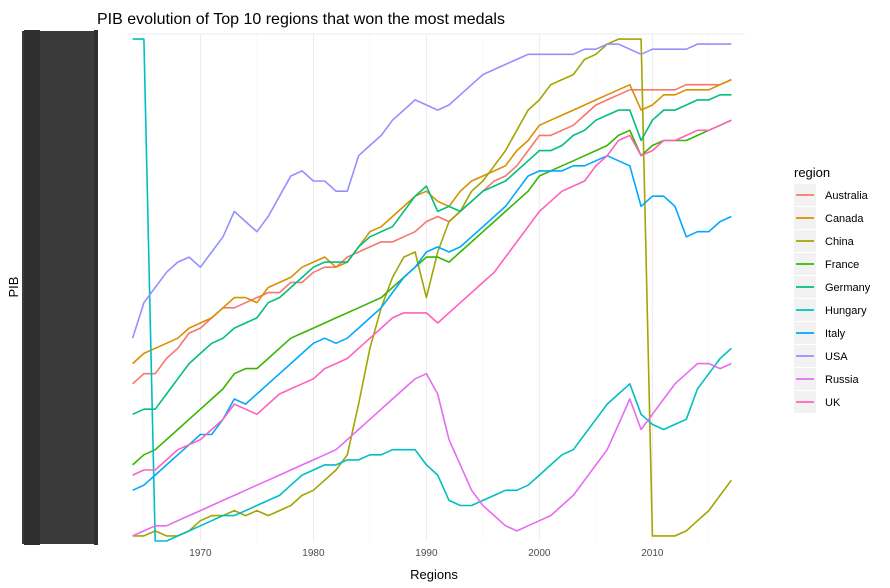 This screenshot has width=890, height=588. I want to click on x-tick-label: 1980, so click(313, 553).